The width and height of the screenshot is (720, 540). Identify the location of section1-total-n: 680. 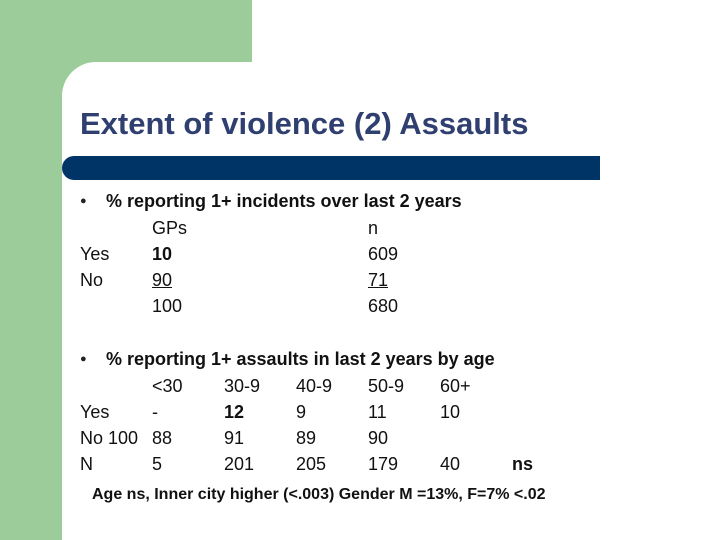
(383, 306).